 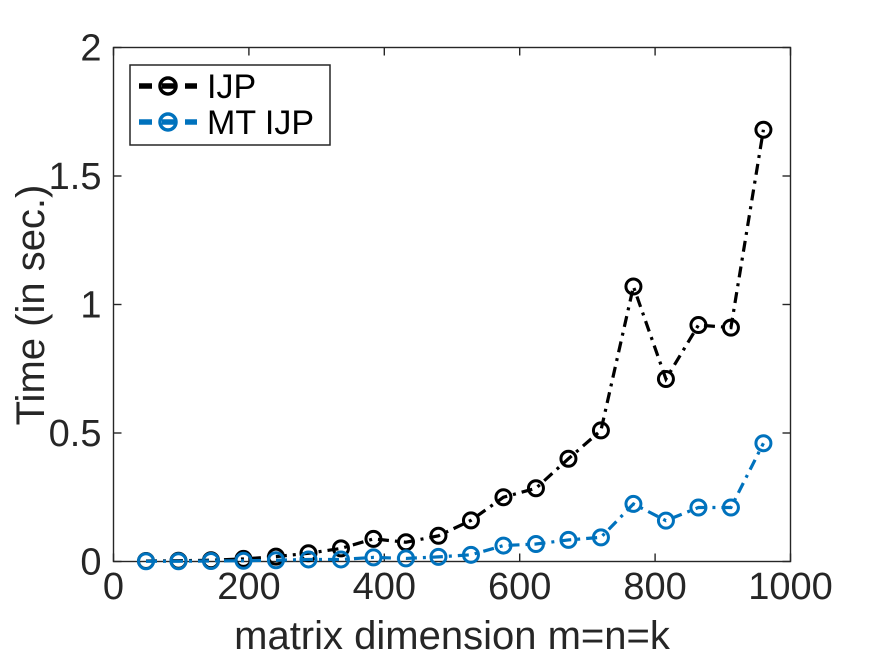 I want to click on y-tick-label: 2, so click(x=90, y=49).